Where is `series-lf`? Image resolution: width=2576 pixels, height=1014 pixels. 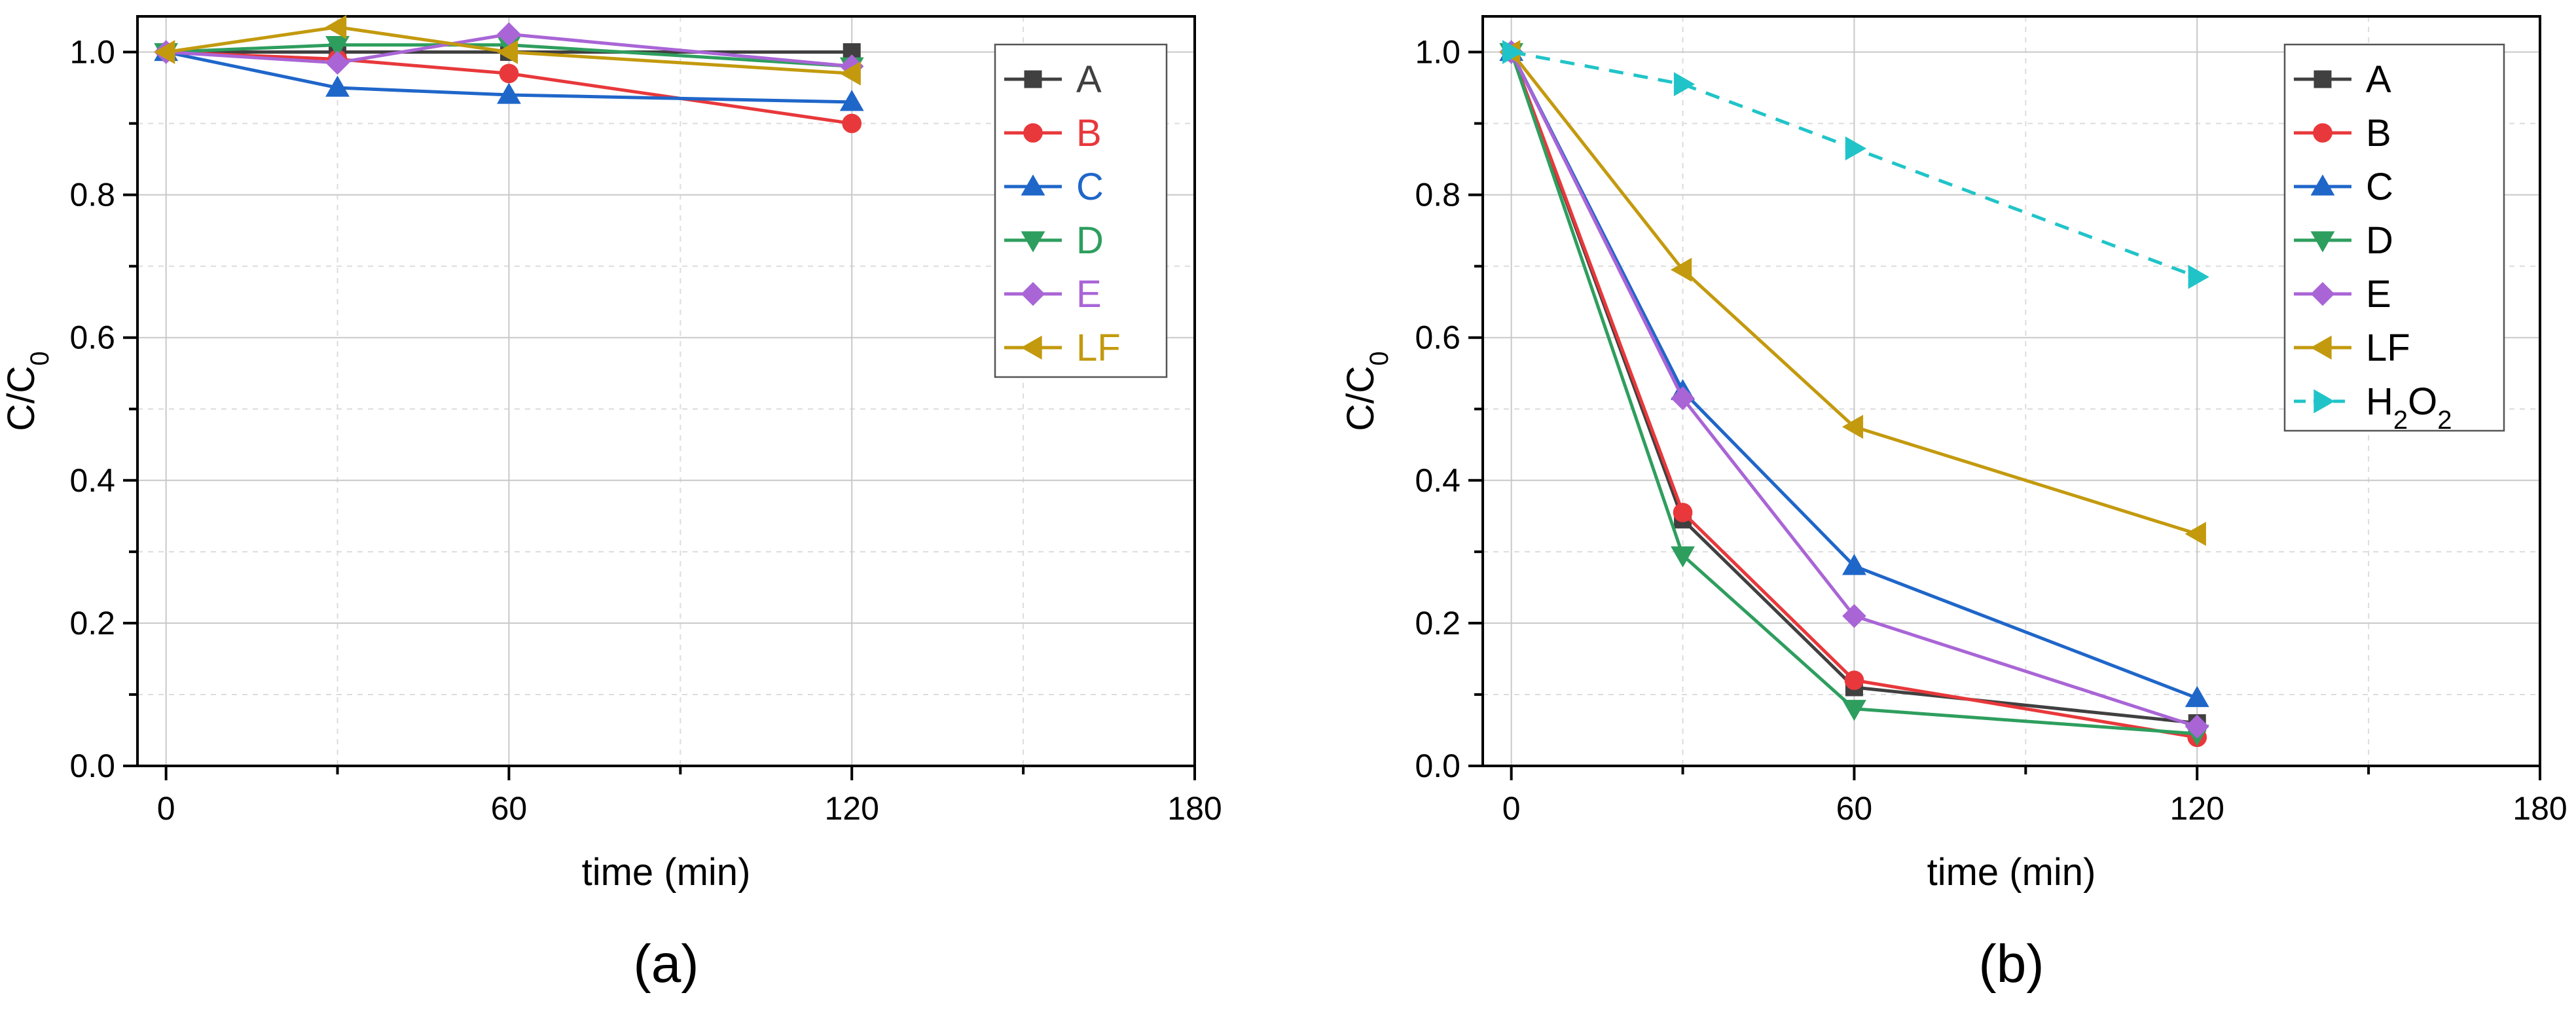
series-lf is located at coordinates (507, 50).